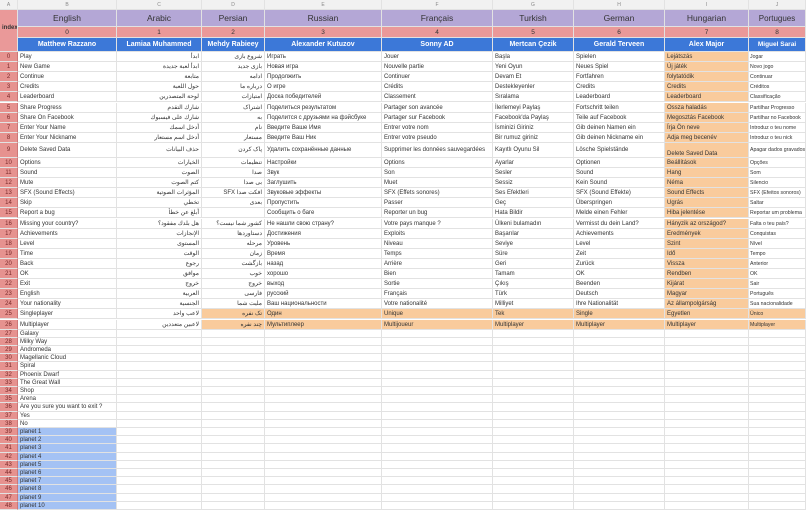  Describe the element at coordinates (67, 137) in the screenshot. I see `table-cell: Enter Your Nickname` at that location.